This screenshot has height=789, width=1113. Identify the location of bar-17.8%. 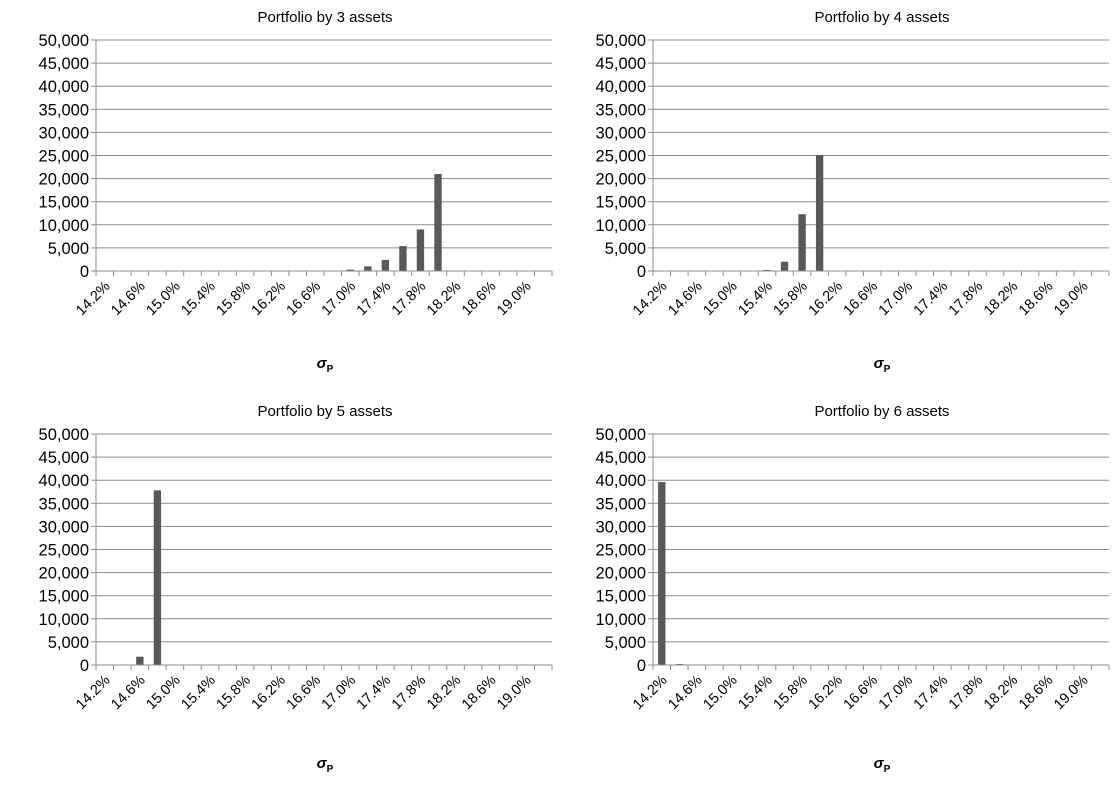
(420, 250).